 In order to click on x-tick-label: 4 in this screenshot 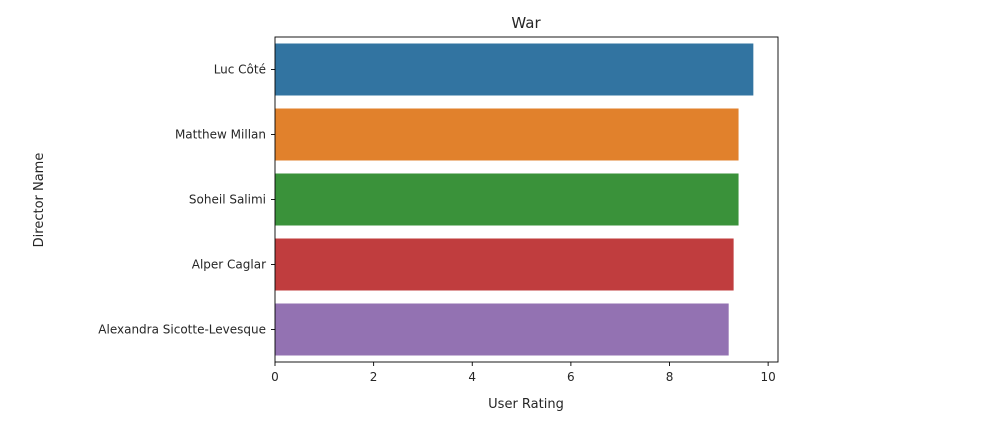, I will do `click(472, 377)`.